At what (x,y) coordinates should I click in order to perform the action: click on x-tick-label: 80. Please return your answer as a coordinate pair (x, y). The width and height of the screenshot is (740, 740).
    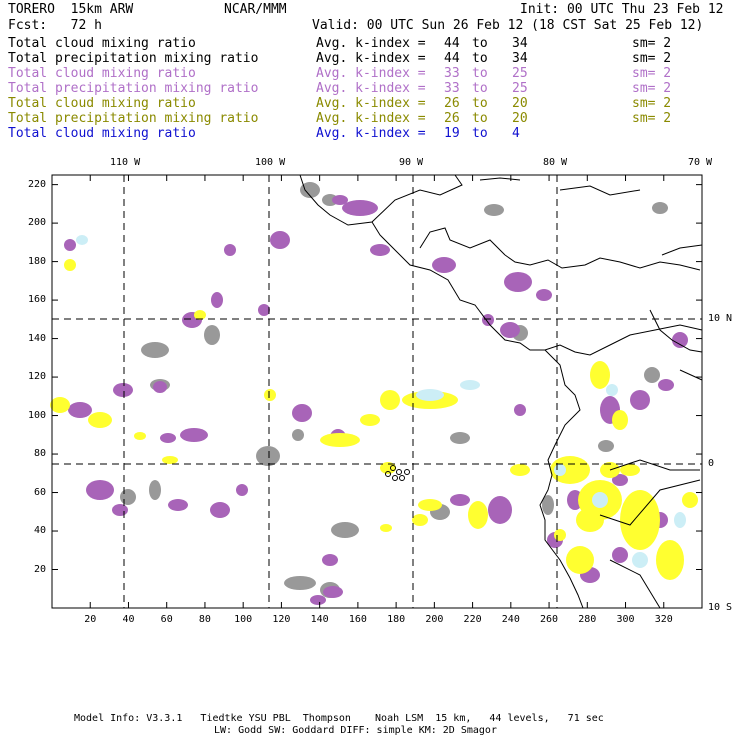
    Looking at the image, I should click on (204, 619).